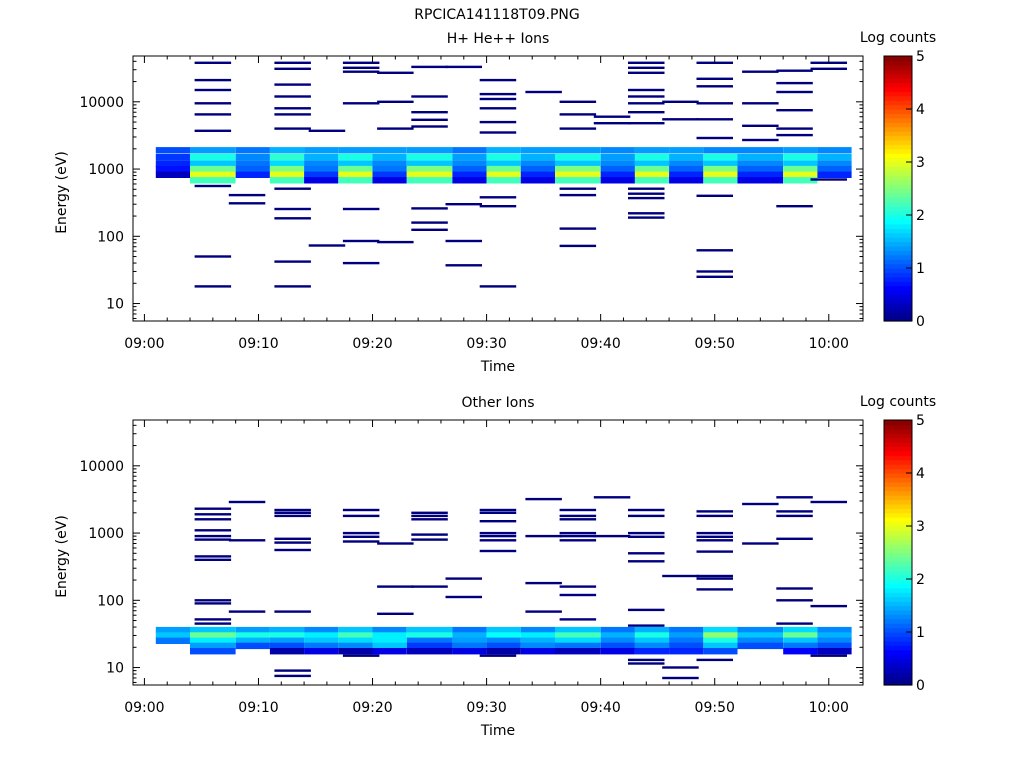 The height and width of the screenshot is (768, 1024). What do you see at coordinates (115, 669) in the screenshot?
I see `y-tick-label: 10` at bounding box center [115, 669].